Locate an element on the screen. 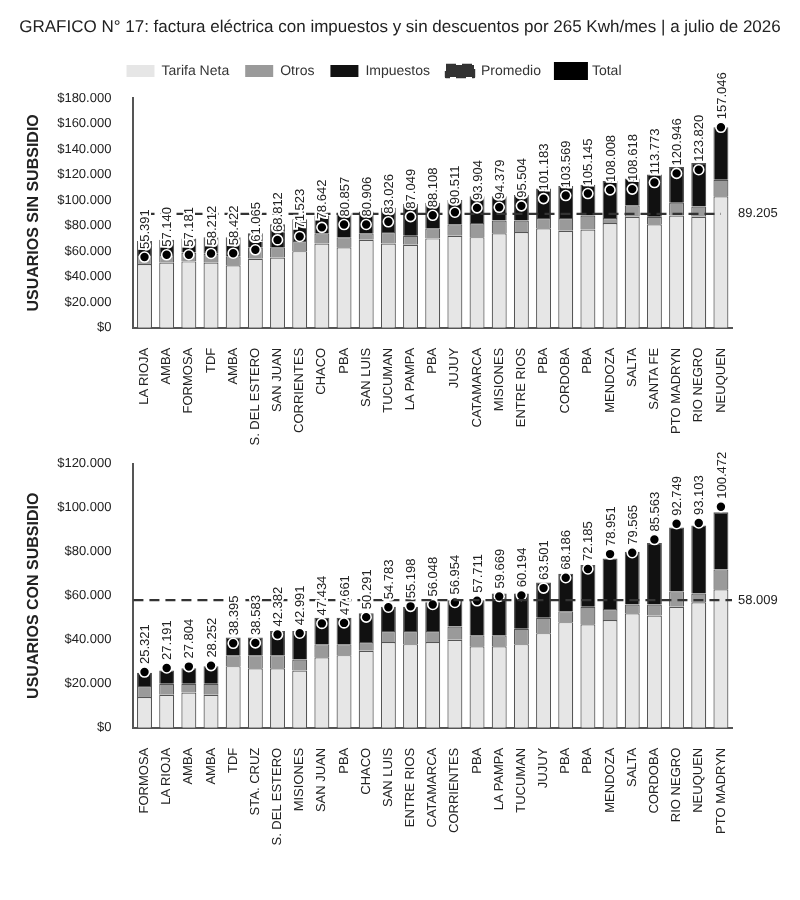  chart-title: GRAFICO N° 17: factura eléctrica con impuestos y sin descuentos por 265 Kwh/mes | a julio de 2026 is located at coordinates (400, 26).